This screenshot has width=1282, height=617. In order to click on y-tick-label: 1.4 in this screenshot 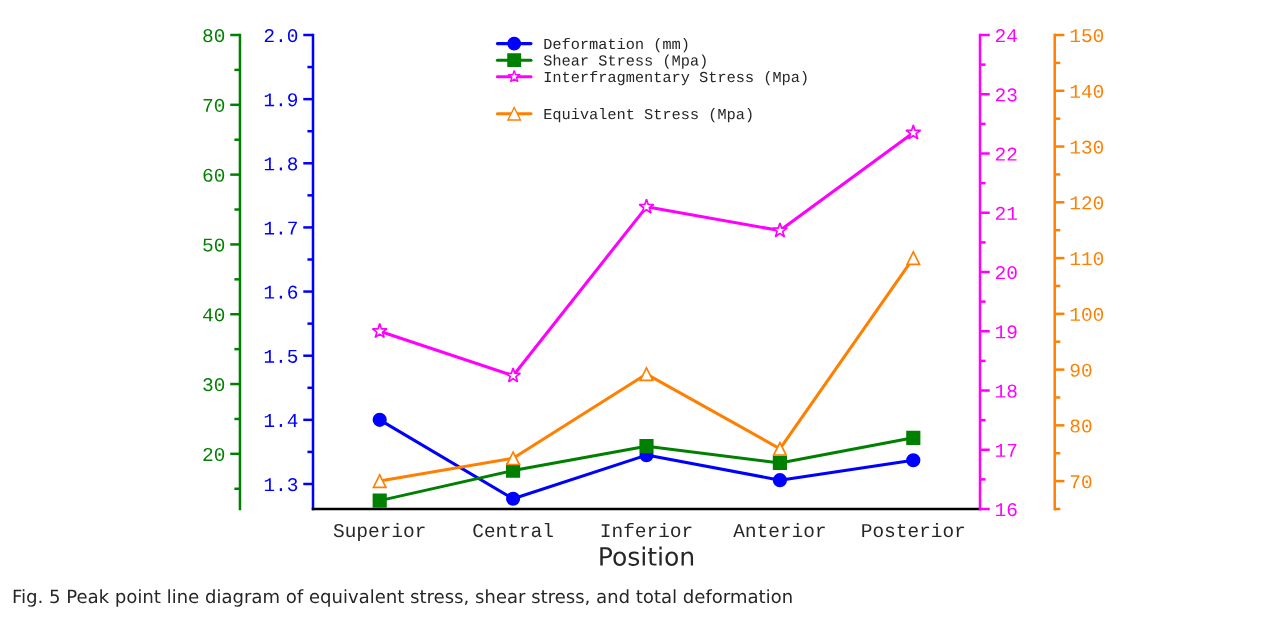, I will do `click(281, 420)`.